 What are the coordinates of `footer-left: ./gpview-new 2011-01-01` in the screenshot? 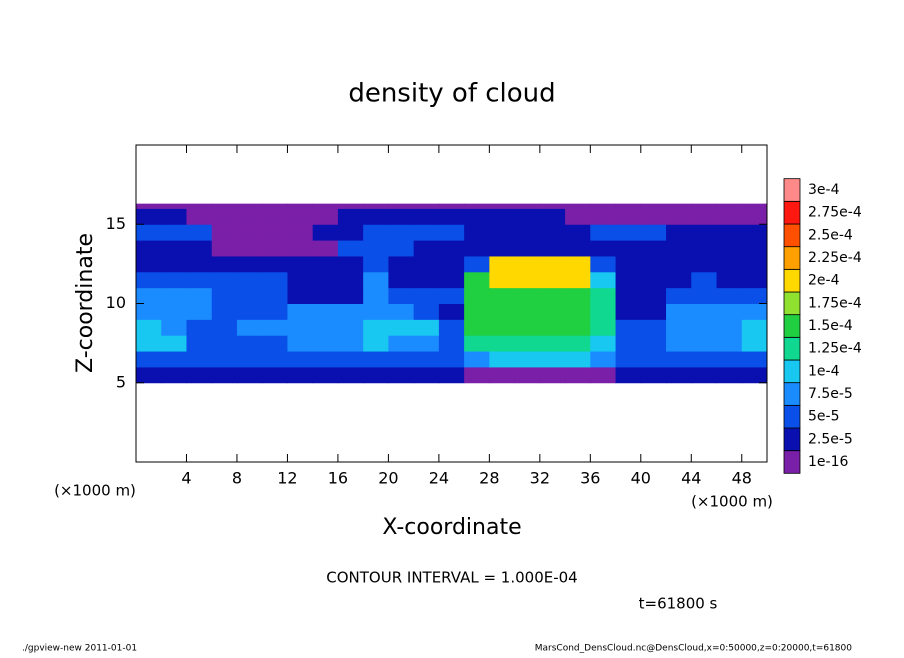 It's located at (79, 649).